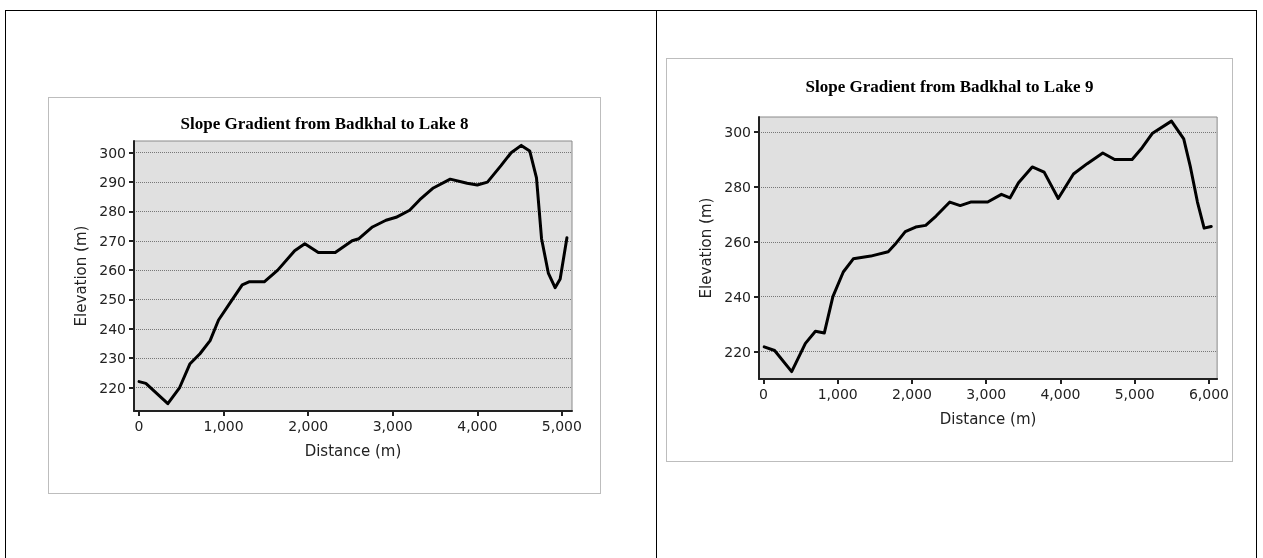 This screenshot has height=558, width=1263. What do you see at coordinates (324, 123) in the screenshot?
I see `chart-title: Slope Gradient from Badkhal to Lake 8` at bounding box center [324, 123].